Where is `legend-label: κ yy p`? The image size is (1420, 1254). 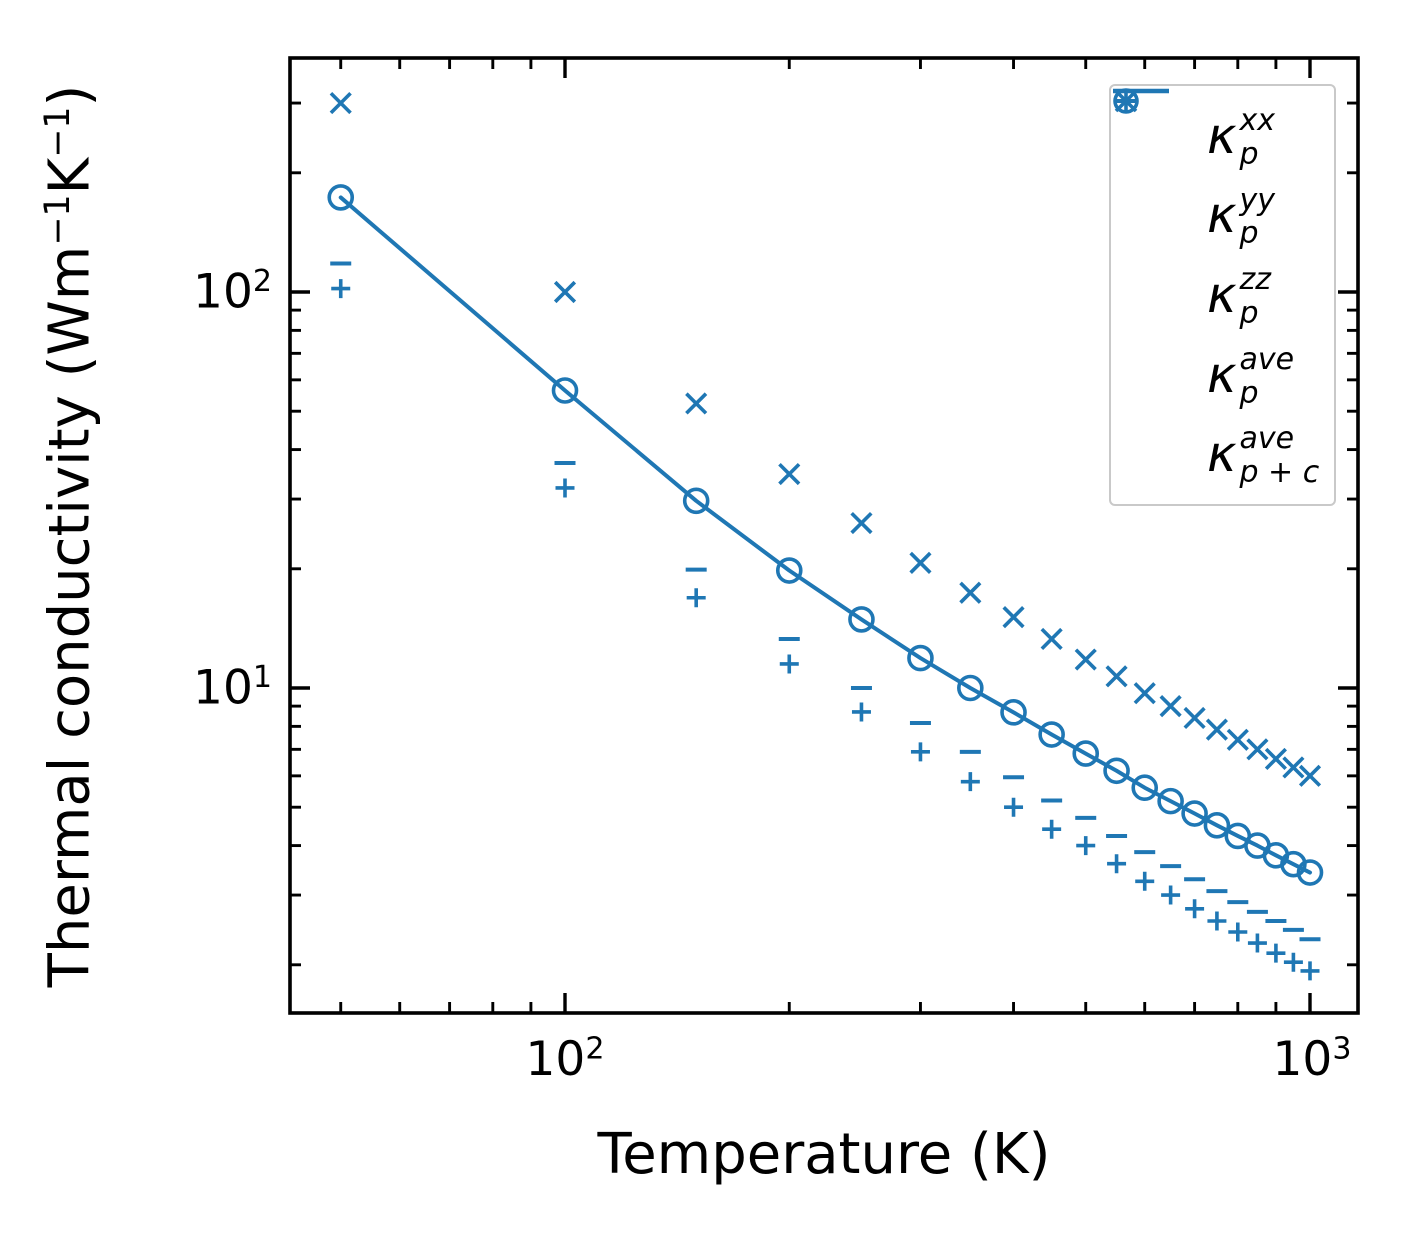 legend-label: κ yy p is located at coordinates (1241, 217).